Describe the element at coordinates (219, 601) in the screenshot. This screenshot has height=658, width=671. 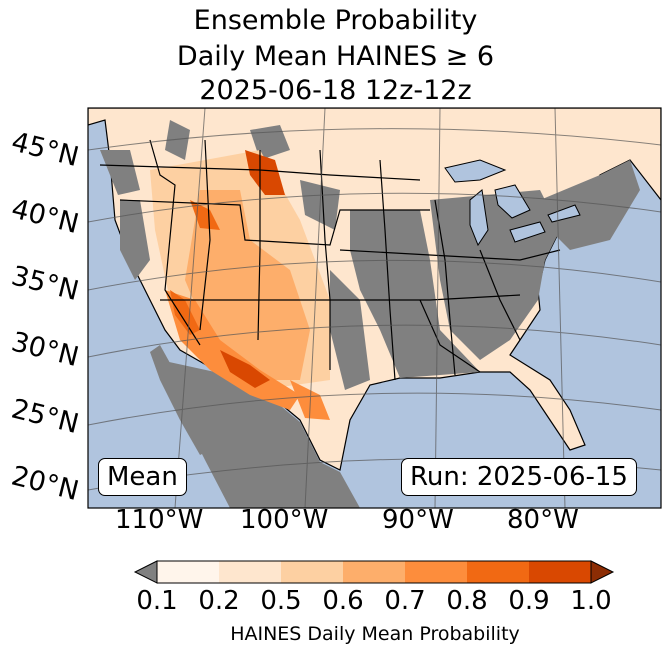
I see `colorbar-tick: 0.2` at that location.